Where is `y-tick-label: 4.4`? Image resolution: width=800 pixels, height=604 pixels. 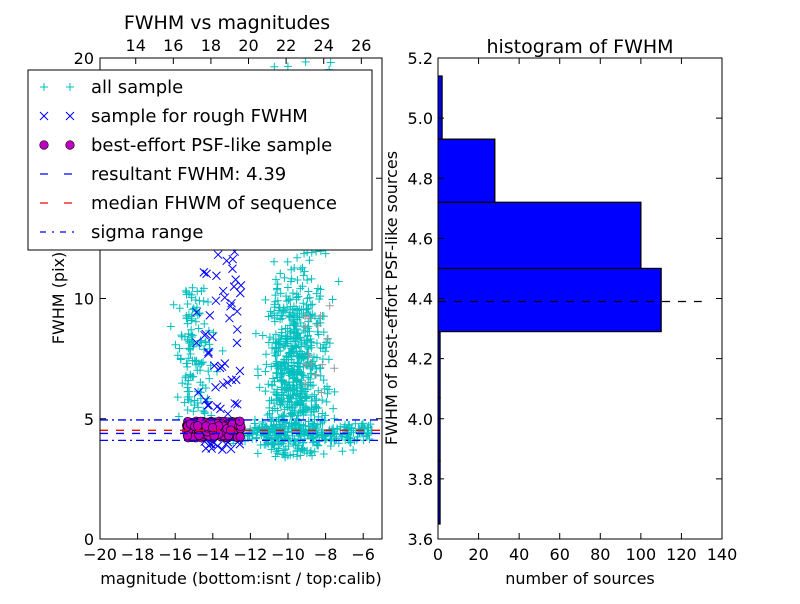 y-tick-label: 4.4 is located at coordinates (420, 299).